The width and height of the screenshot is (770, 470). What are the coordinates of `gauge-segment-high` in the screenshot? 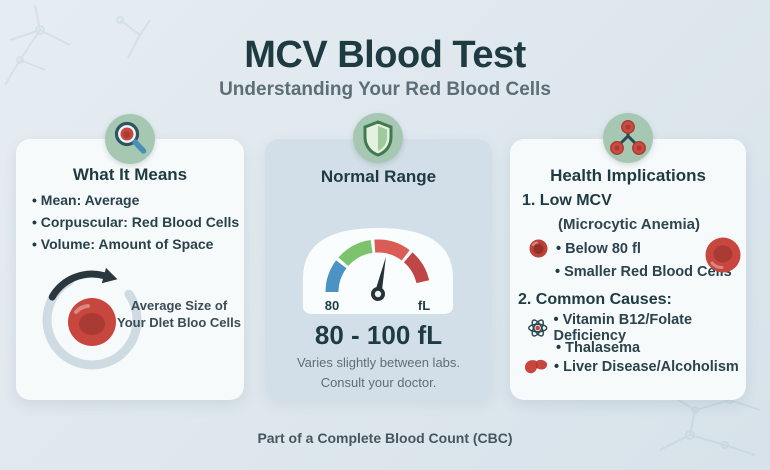 It's located at (392, 250).